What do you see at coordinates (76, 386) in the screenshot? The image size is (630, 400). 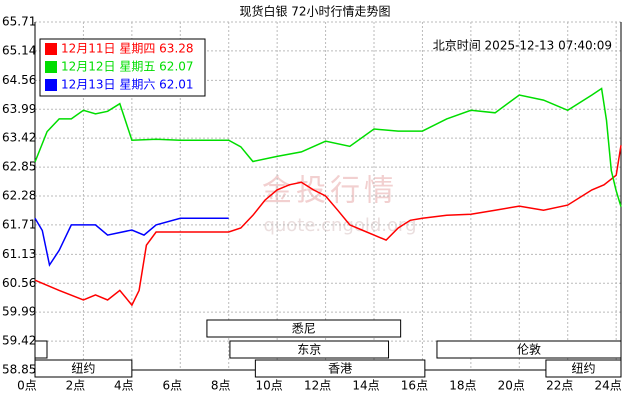 I see `x-tick-label: 2点` at bounding box center [76, 386].